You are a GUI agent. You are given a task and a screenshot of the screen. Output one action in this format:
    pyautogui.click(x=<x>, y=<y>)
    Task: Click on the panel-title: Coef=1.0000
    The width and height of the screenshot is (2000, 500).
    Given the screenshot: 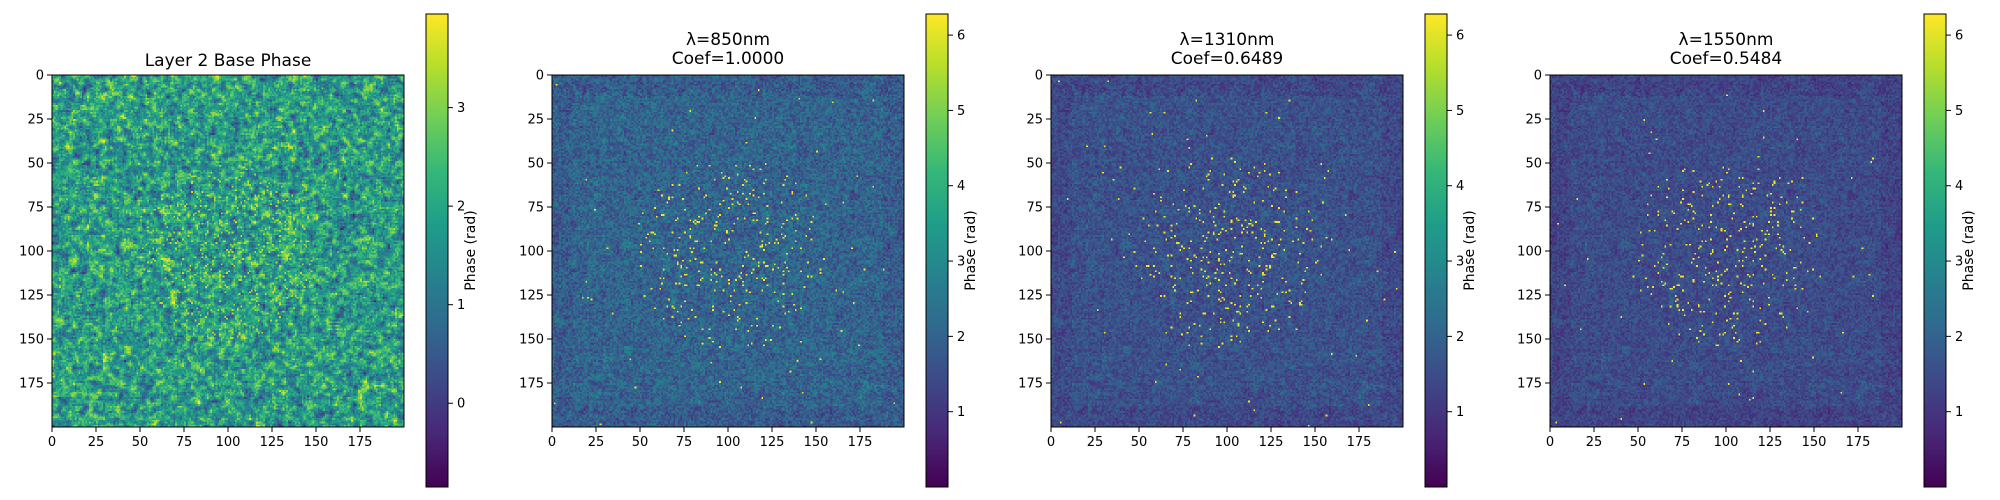 What is the action you would take?
    pyautogui.click(x=728, y=59)
    